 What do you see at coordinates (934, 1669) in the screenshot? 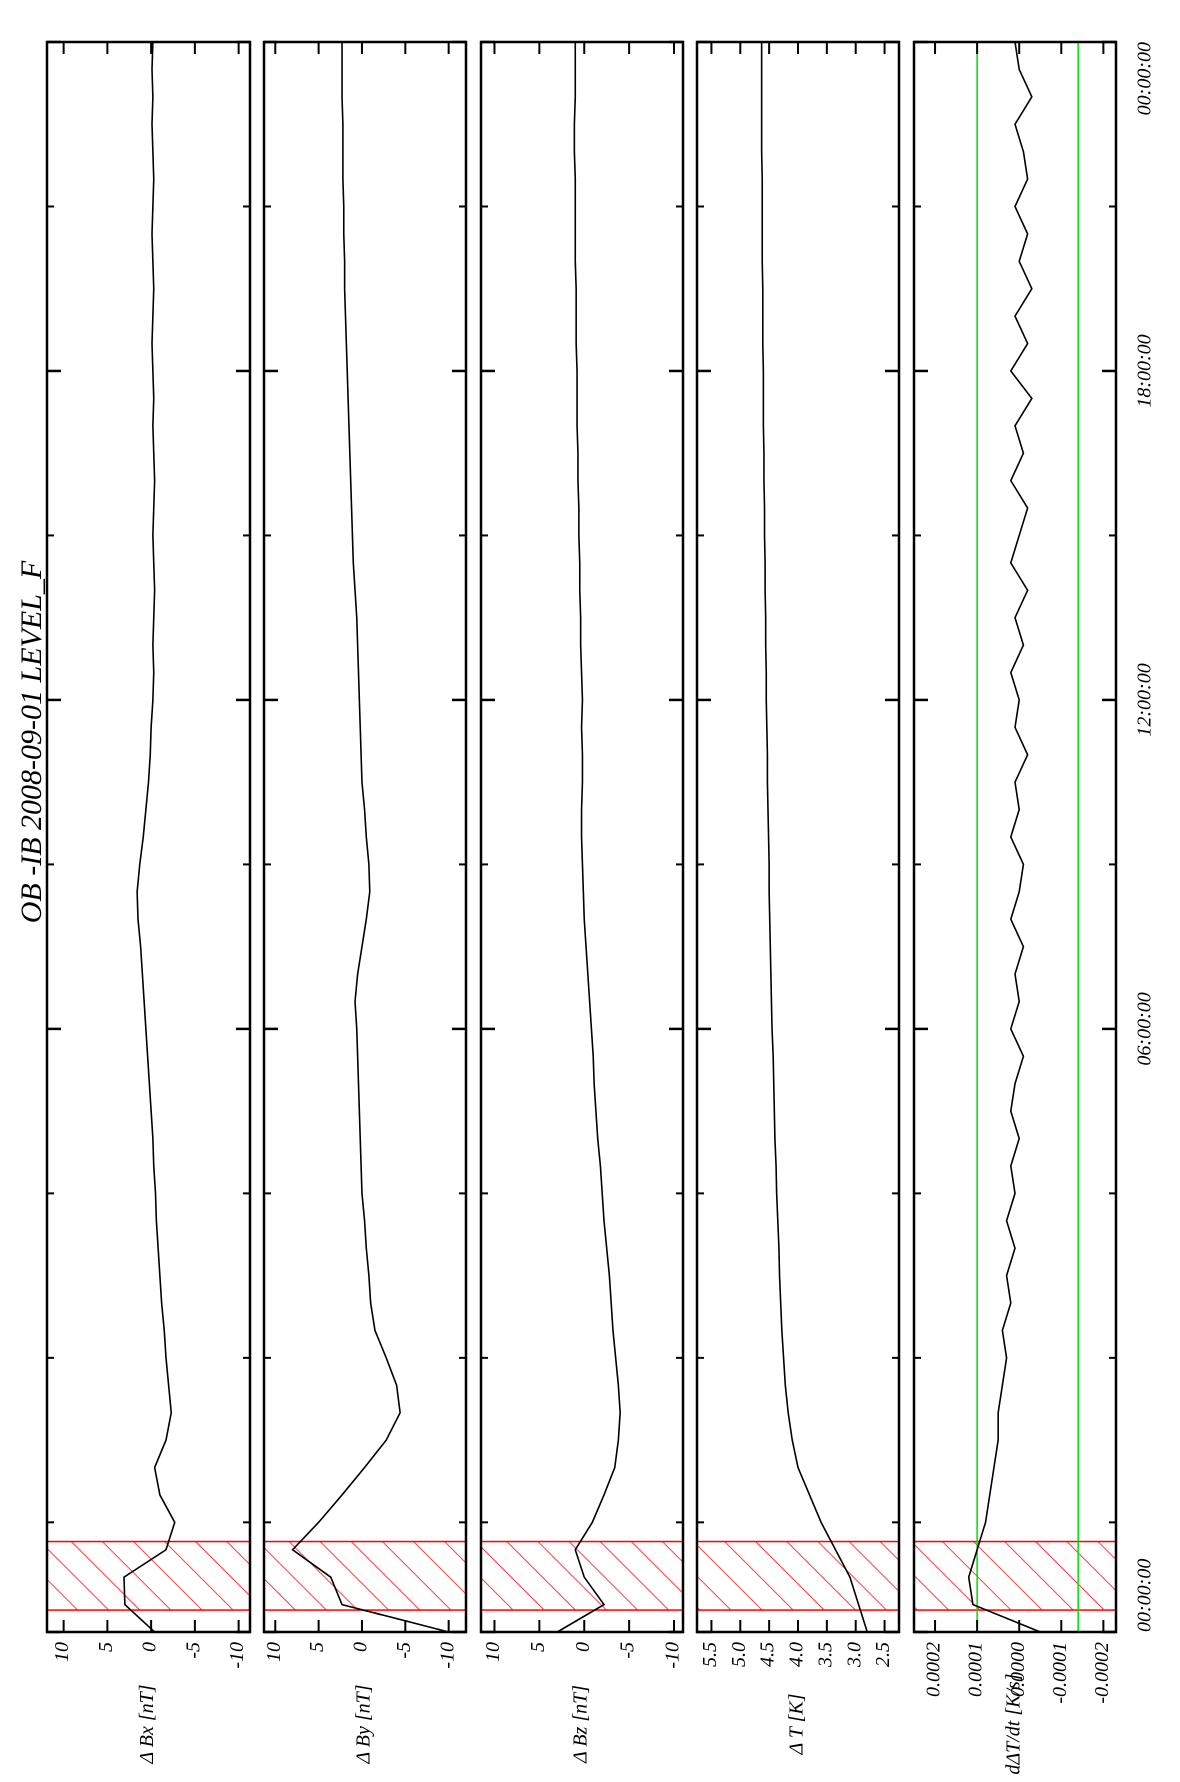
I see `y-tick-label: 0.0002` at bounding box center [934, 1669].